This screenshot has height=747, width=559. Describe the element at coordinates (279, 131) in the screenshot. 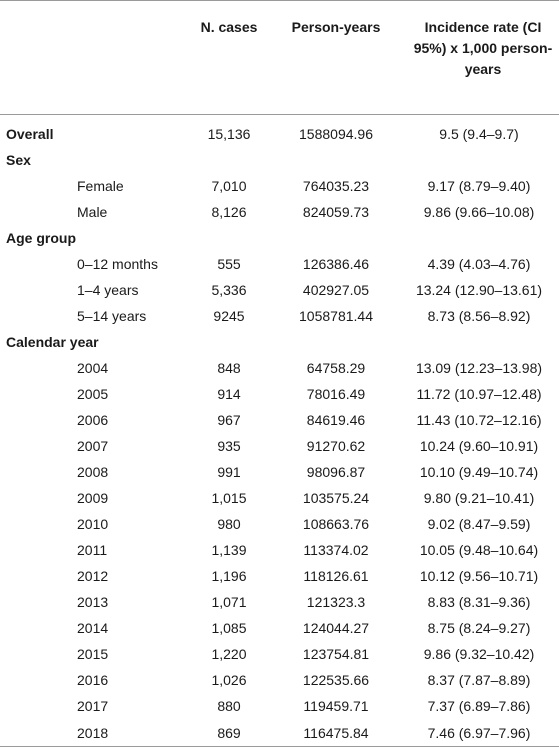

I see `section-row: Overall 15,136 1588094.96 9.5 (9.4–9.7)` at that location.